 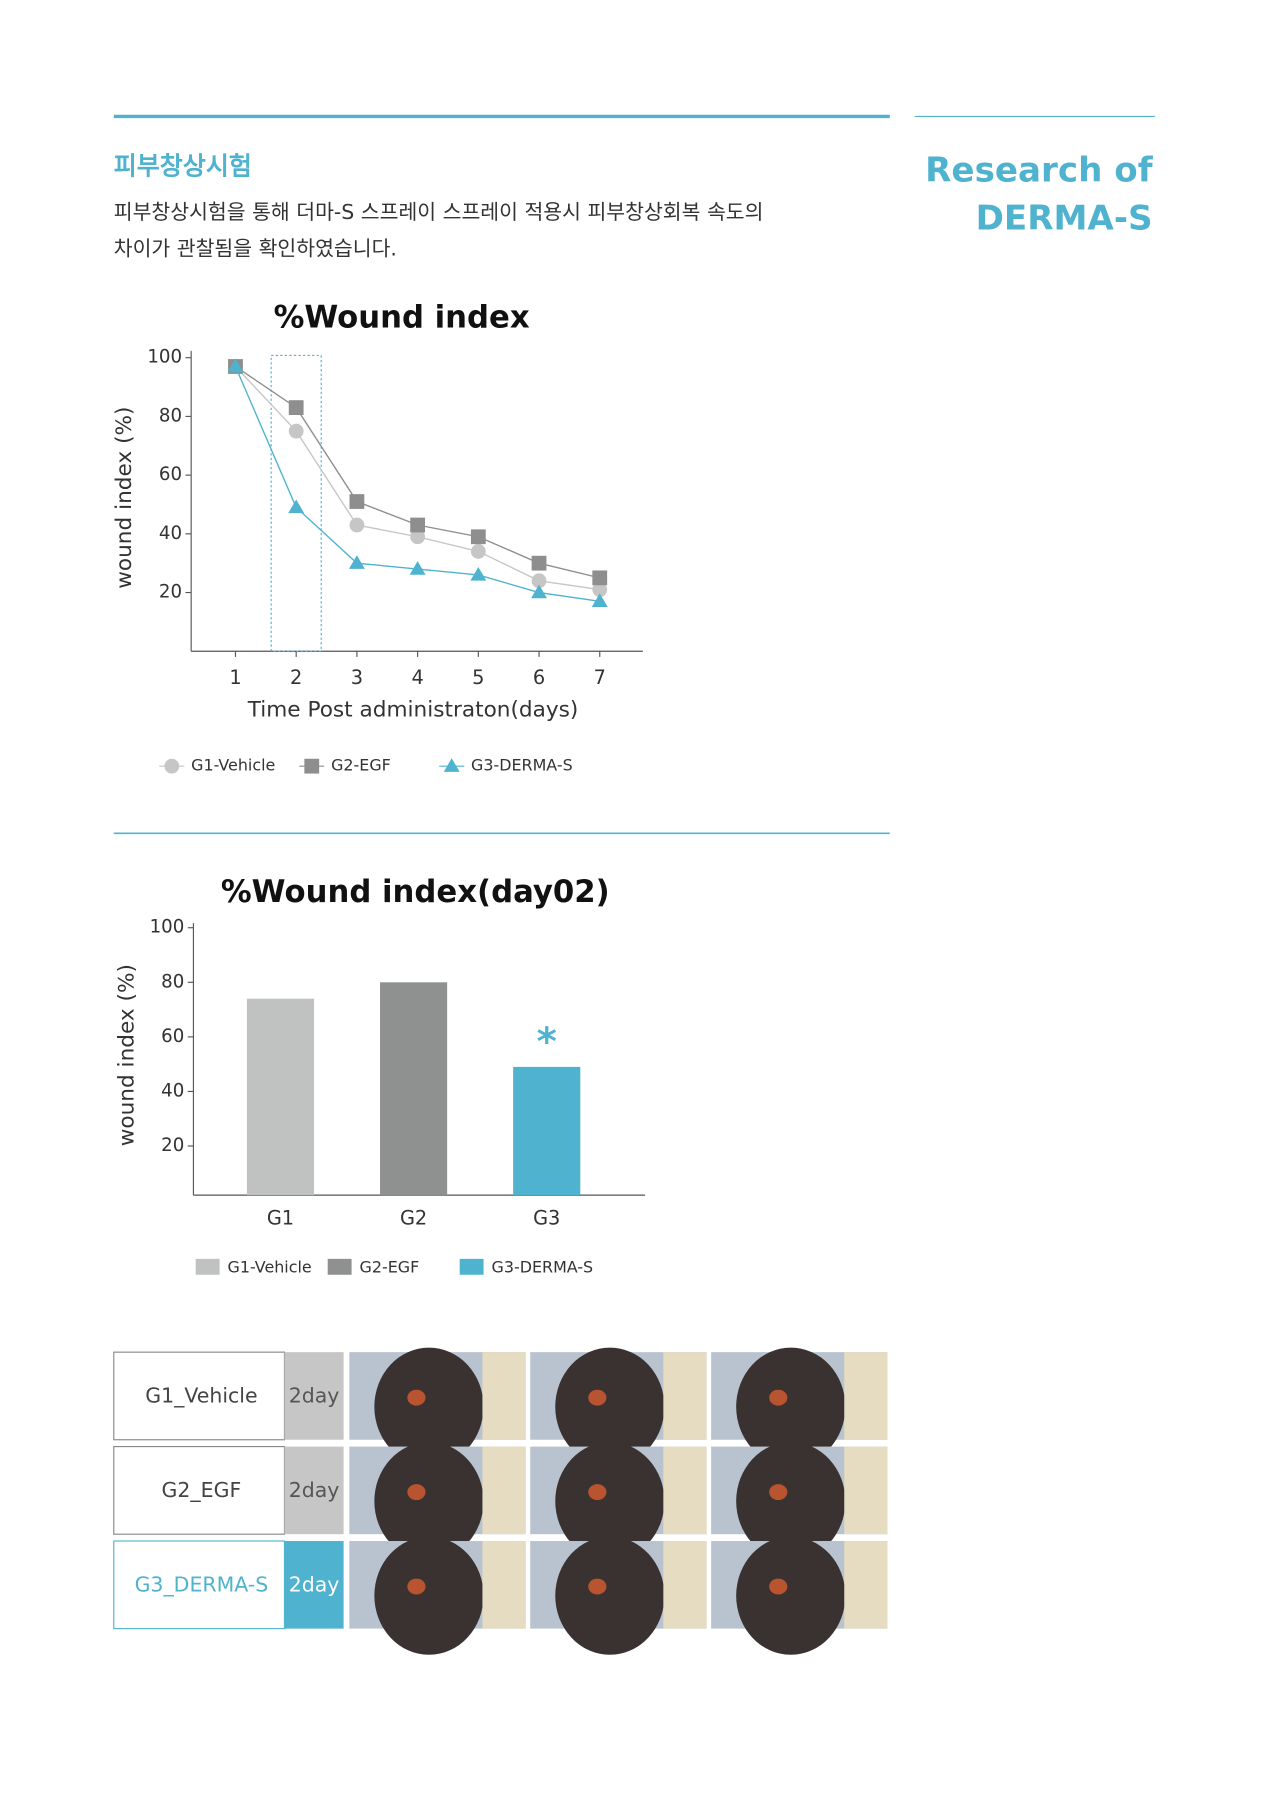 I want to click on highlight-box, so click(x=296, y=503).